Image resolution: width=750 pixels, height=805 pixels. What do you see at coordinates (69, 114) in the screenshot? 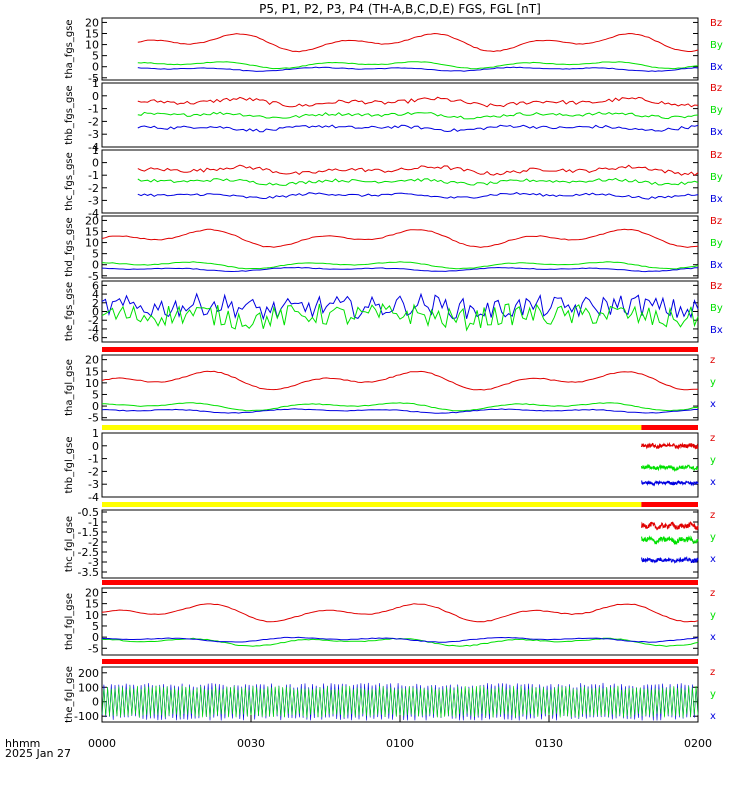
I see `panel-label: thb_fgs_gse` at bounding box center [69, 114].